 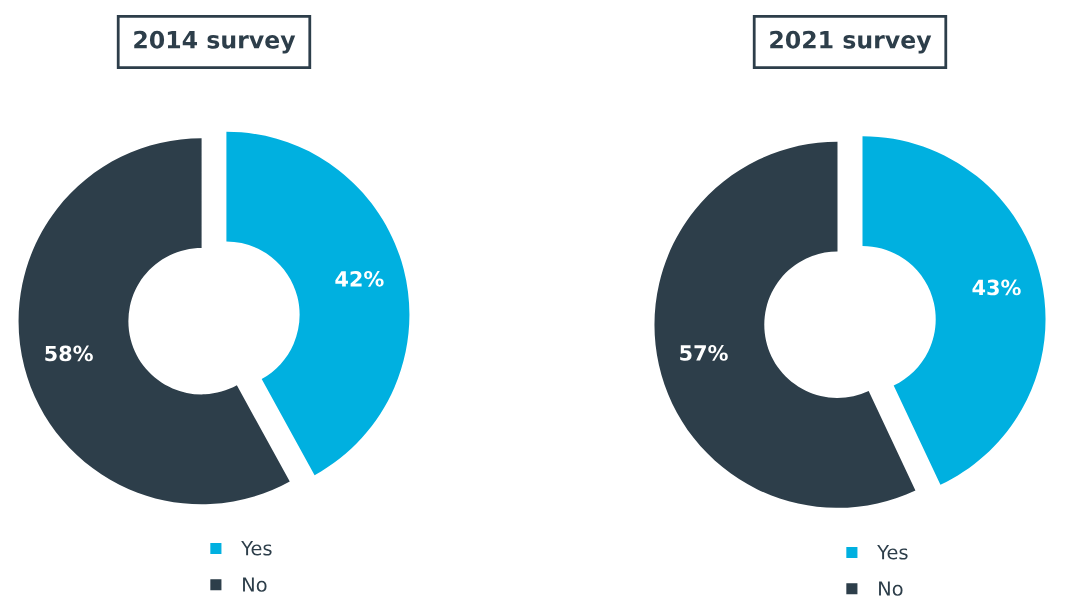 What do you see at coordinates (704, 353) in the screenshot?
I see `data-label: 57%` at bounding box center [704, 353].